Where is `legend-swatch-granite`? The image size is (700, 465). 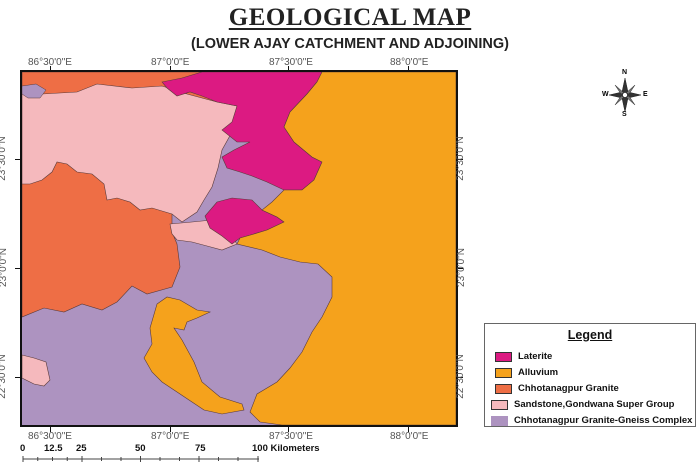
legend-swatch-granite is located at coordinates (503, 388).